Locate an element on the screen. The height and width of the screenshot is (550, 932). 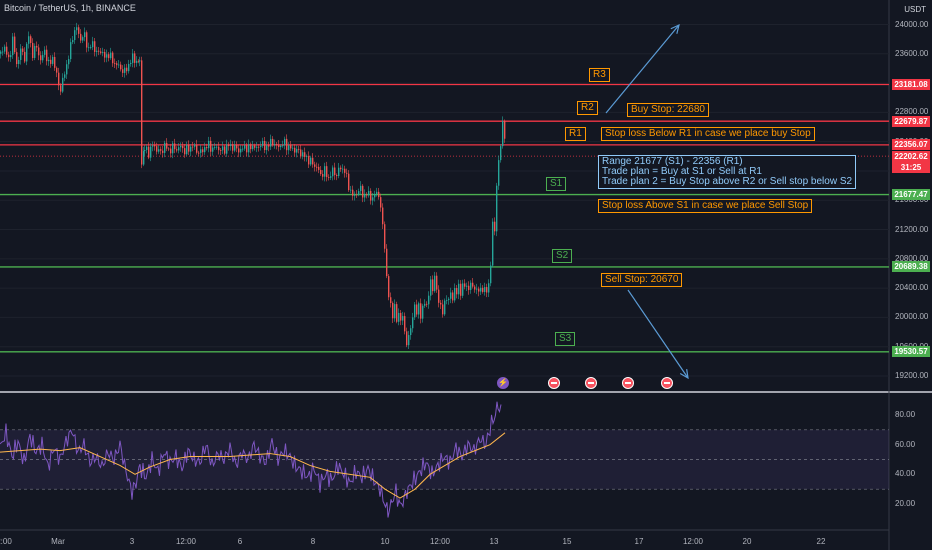
buy-stop-note: Buy Stop: 22680 is located at coordinates (668, 110).